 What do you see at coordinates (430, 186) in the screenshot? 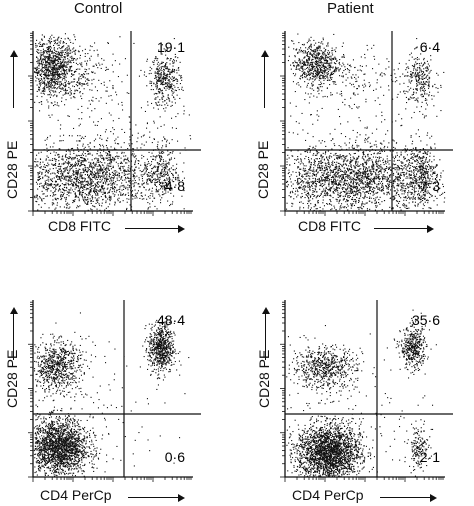
I see `quadrant-value-lower-right: 7·3` at bounding box center [430, 186].